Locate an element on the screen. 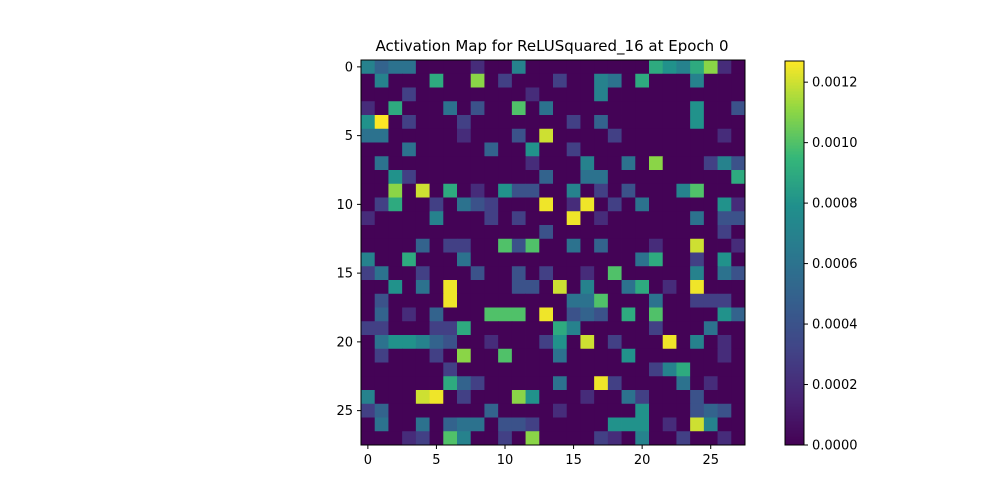  colorbar-tick-label: 0.0012 is located at coordinates (835, 83).